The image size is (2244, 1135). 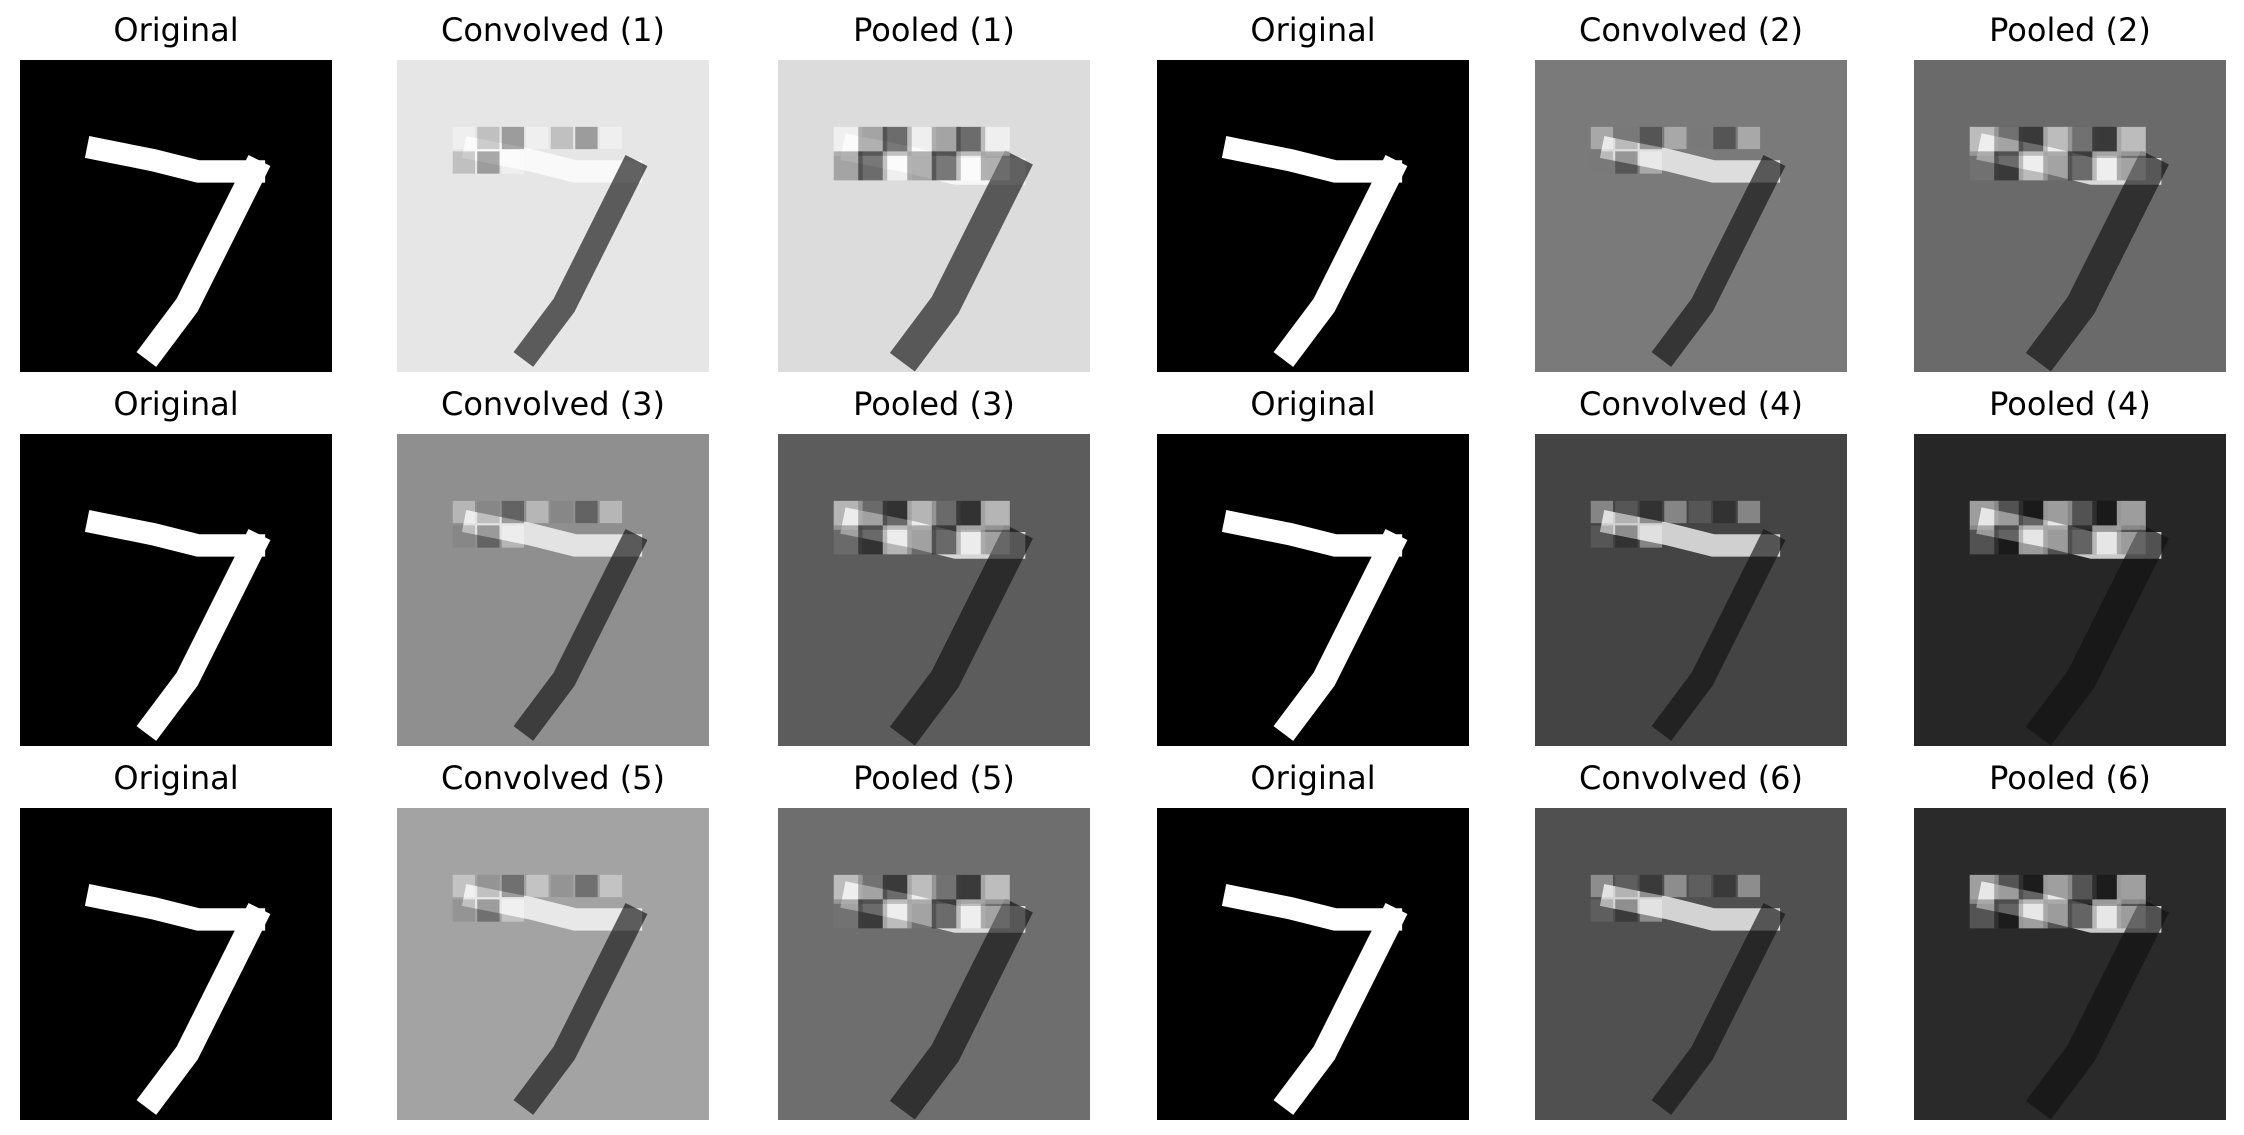 What do you see at coordinates (2070, 30) in the screenshot?
I see `panel-title: Pooled (2)` at bounding box center [2070, 30].